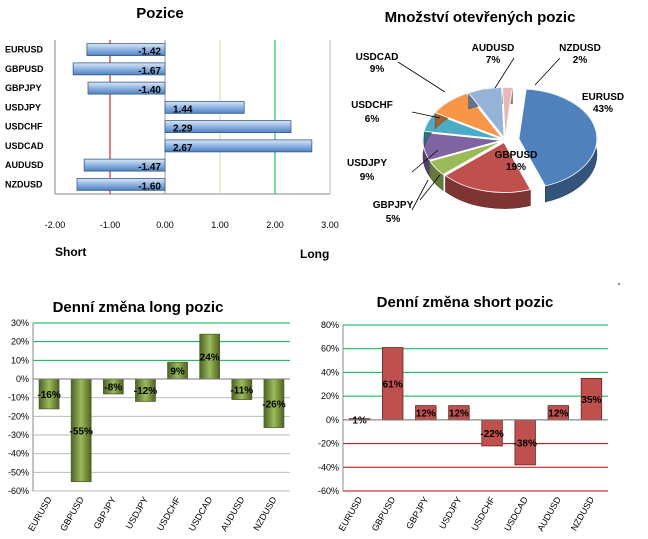 The height and width of the screenshot is (539, 648). What do you see at coordinates (273, 404) in the screenshot?
I see `column-value-label: -26%` at bounding box center [273, 404].